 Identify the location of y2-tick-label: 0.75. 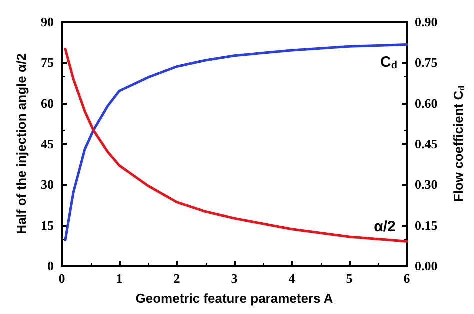
(426, 62).